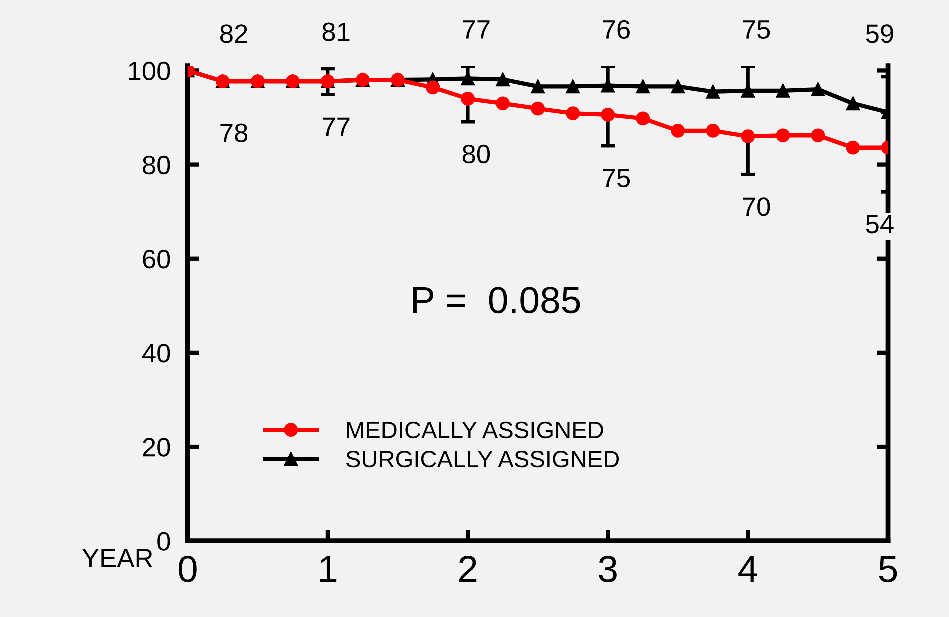  I want to click on legend-label: SURGICALLY ASSIGNED, so click(483, 459).